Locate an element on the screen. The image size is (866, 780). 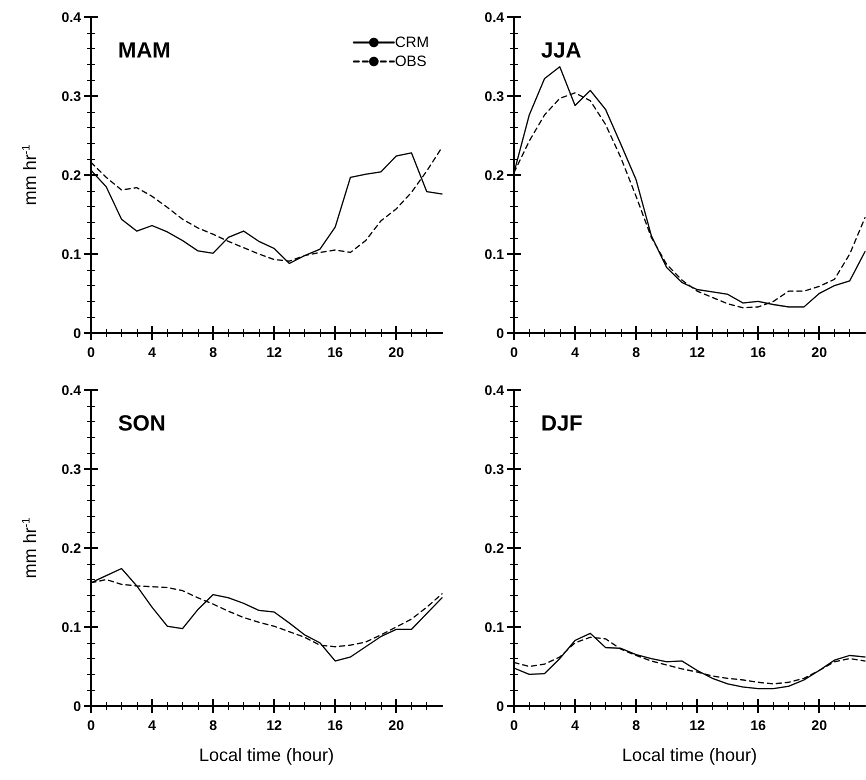
legend-label: CRM is located at coordinates (412, 42).